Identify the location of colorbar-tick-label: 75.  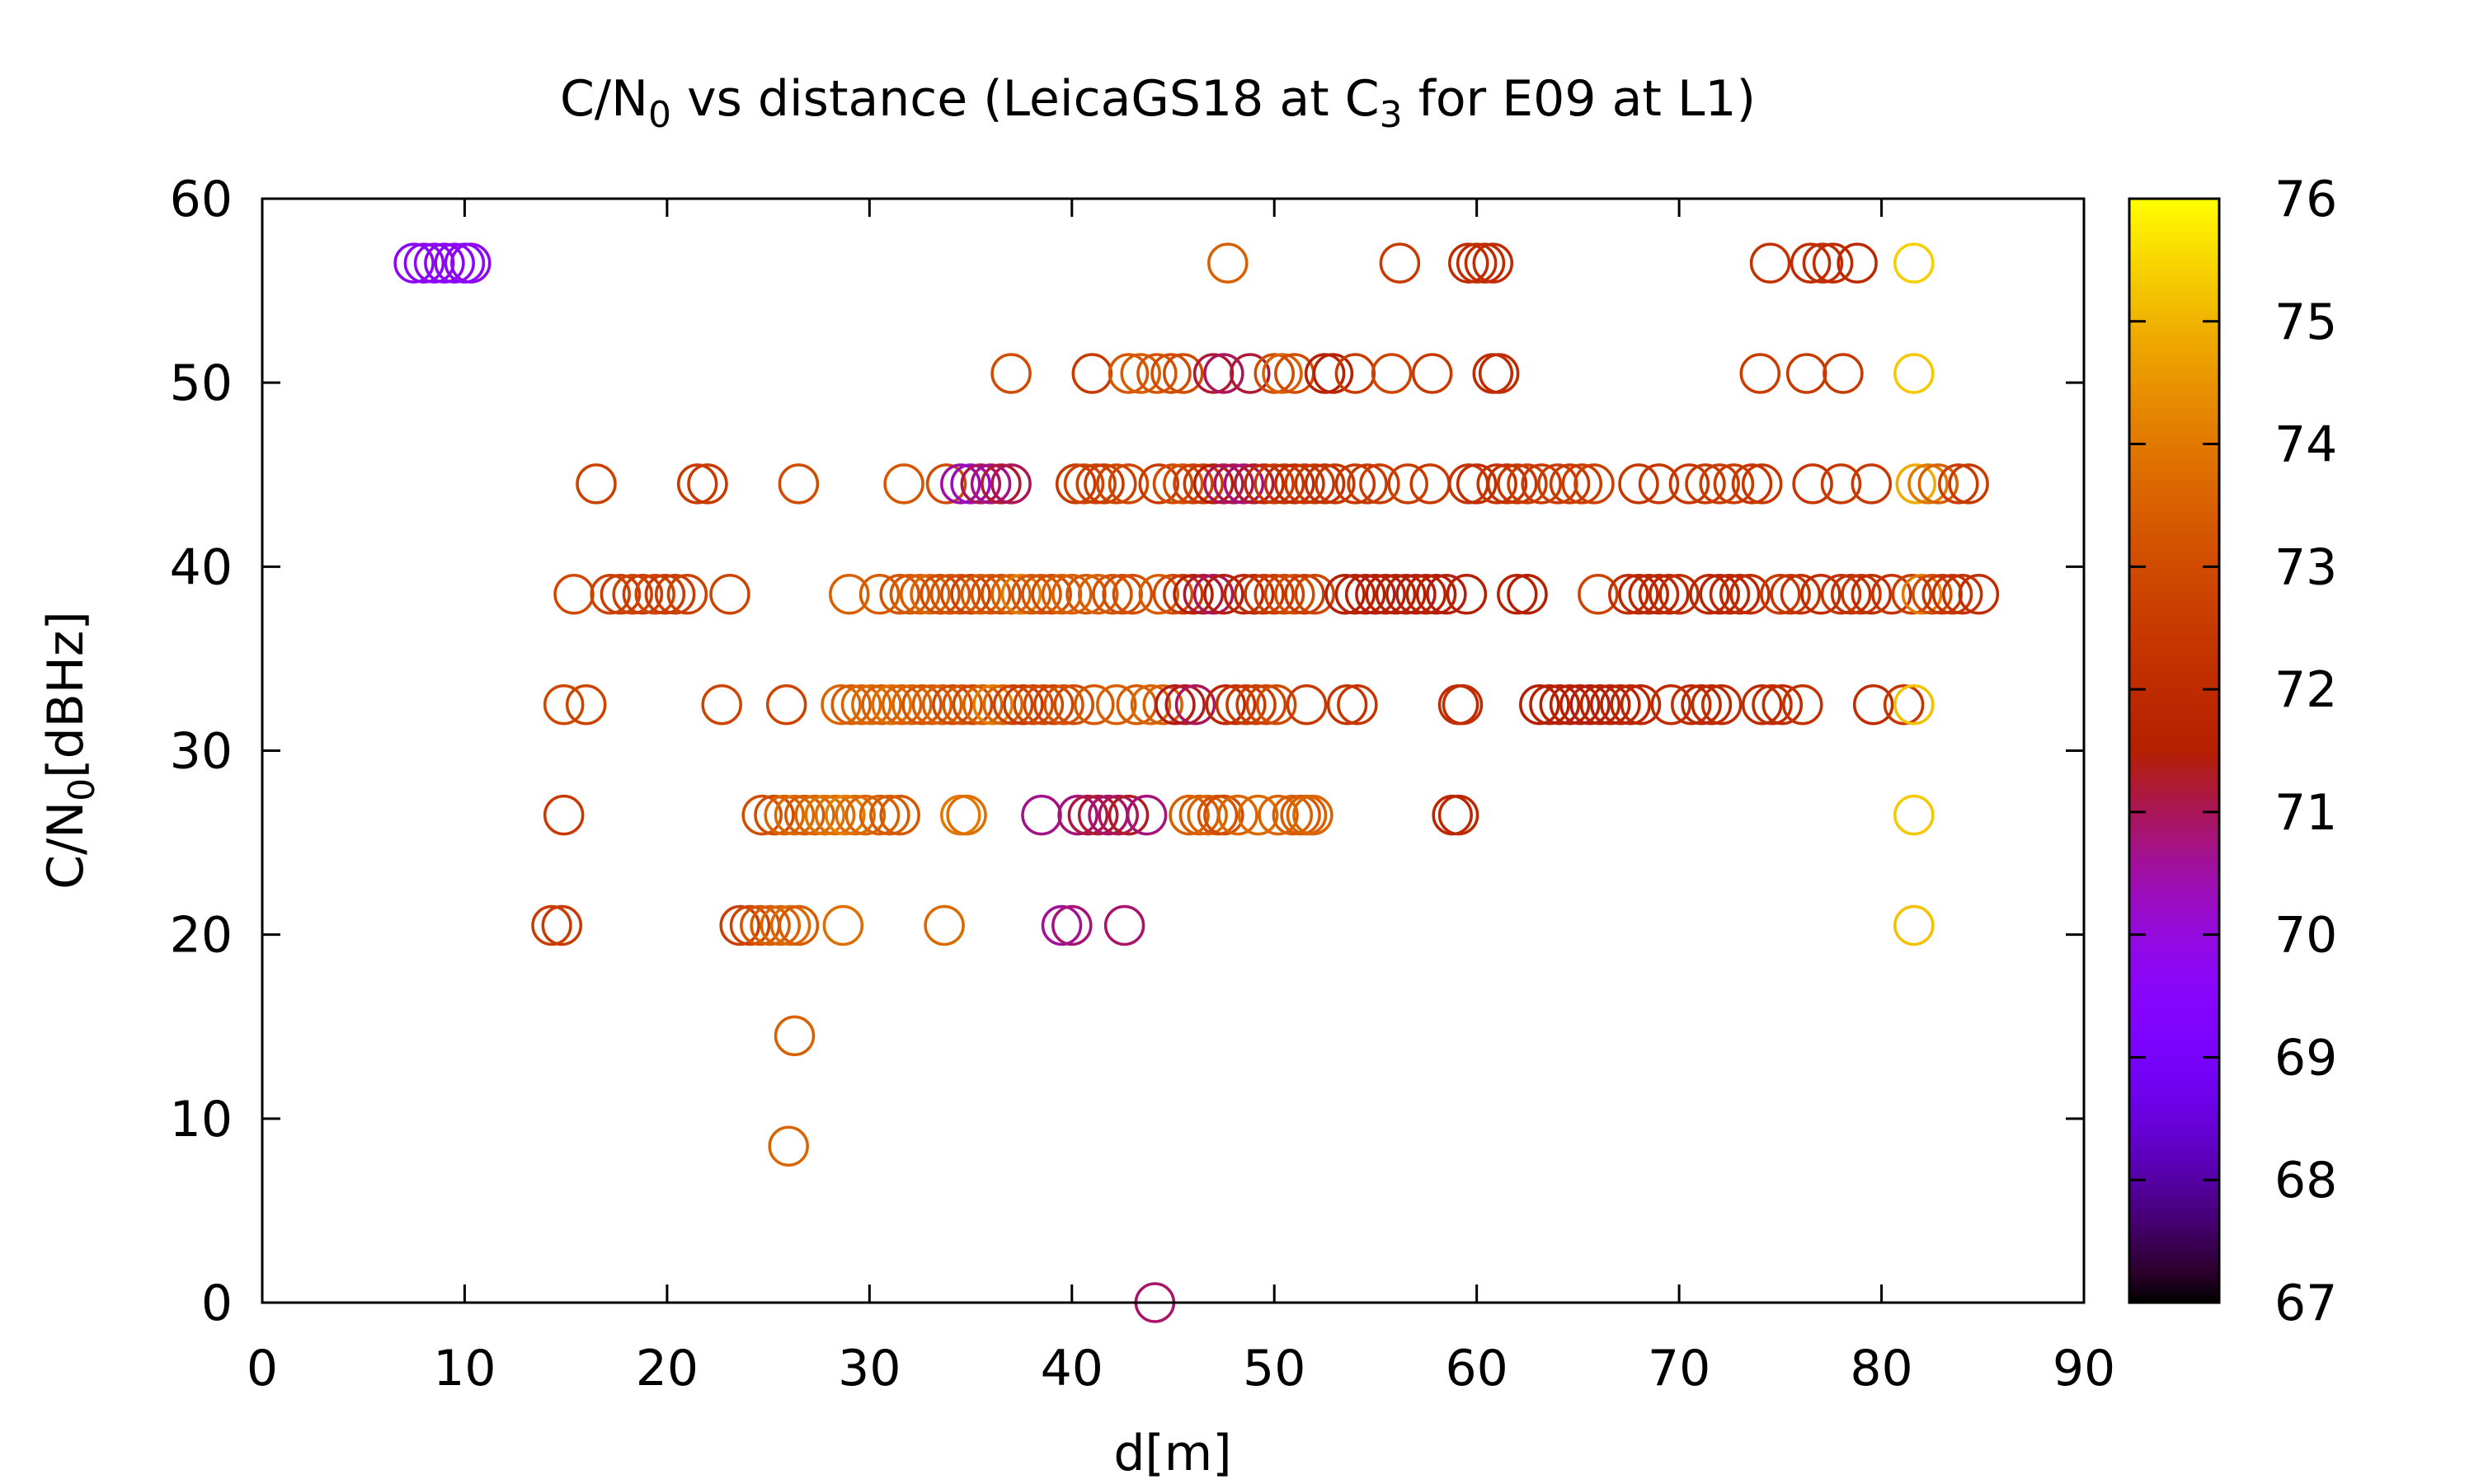
(2305, 322).